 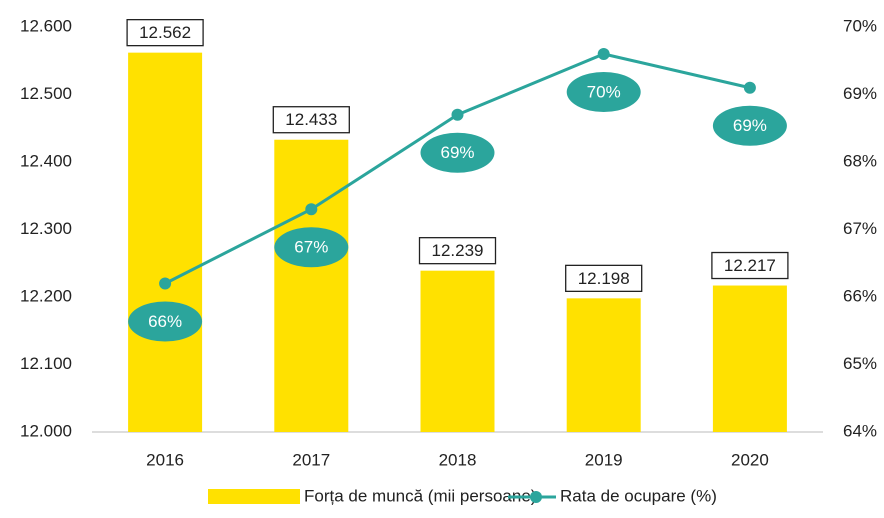 What do you see at coordinates (860, 93) in the screenshot?
I see `y2-tick-label: 69%` at bounding box center [860, 93].